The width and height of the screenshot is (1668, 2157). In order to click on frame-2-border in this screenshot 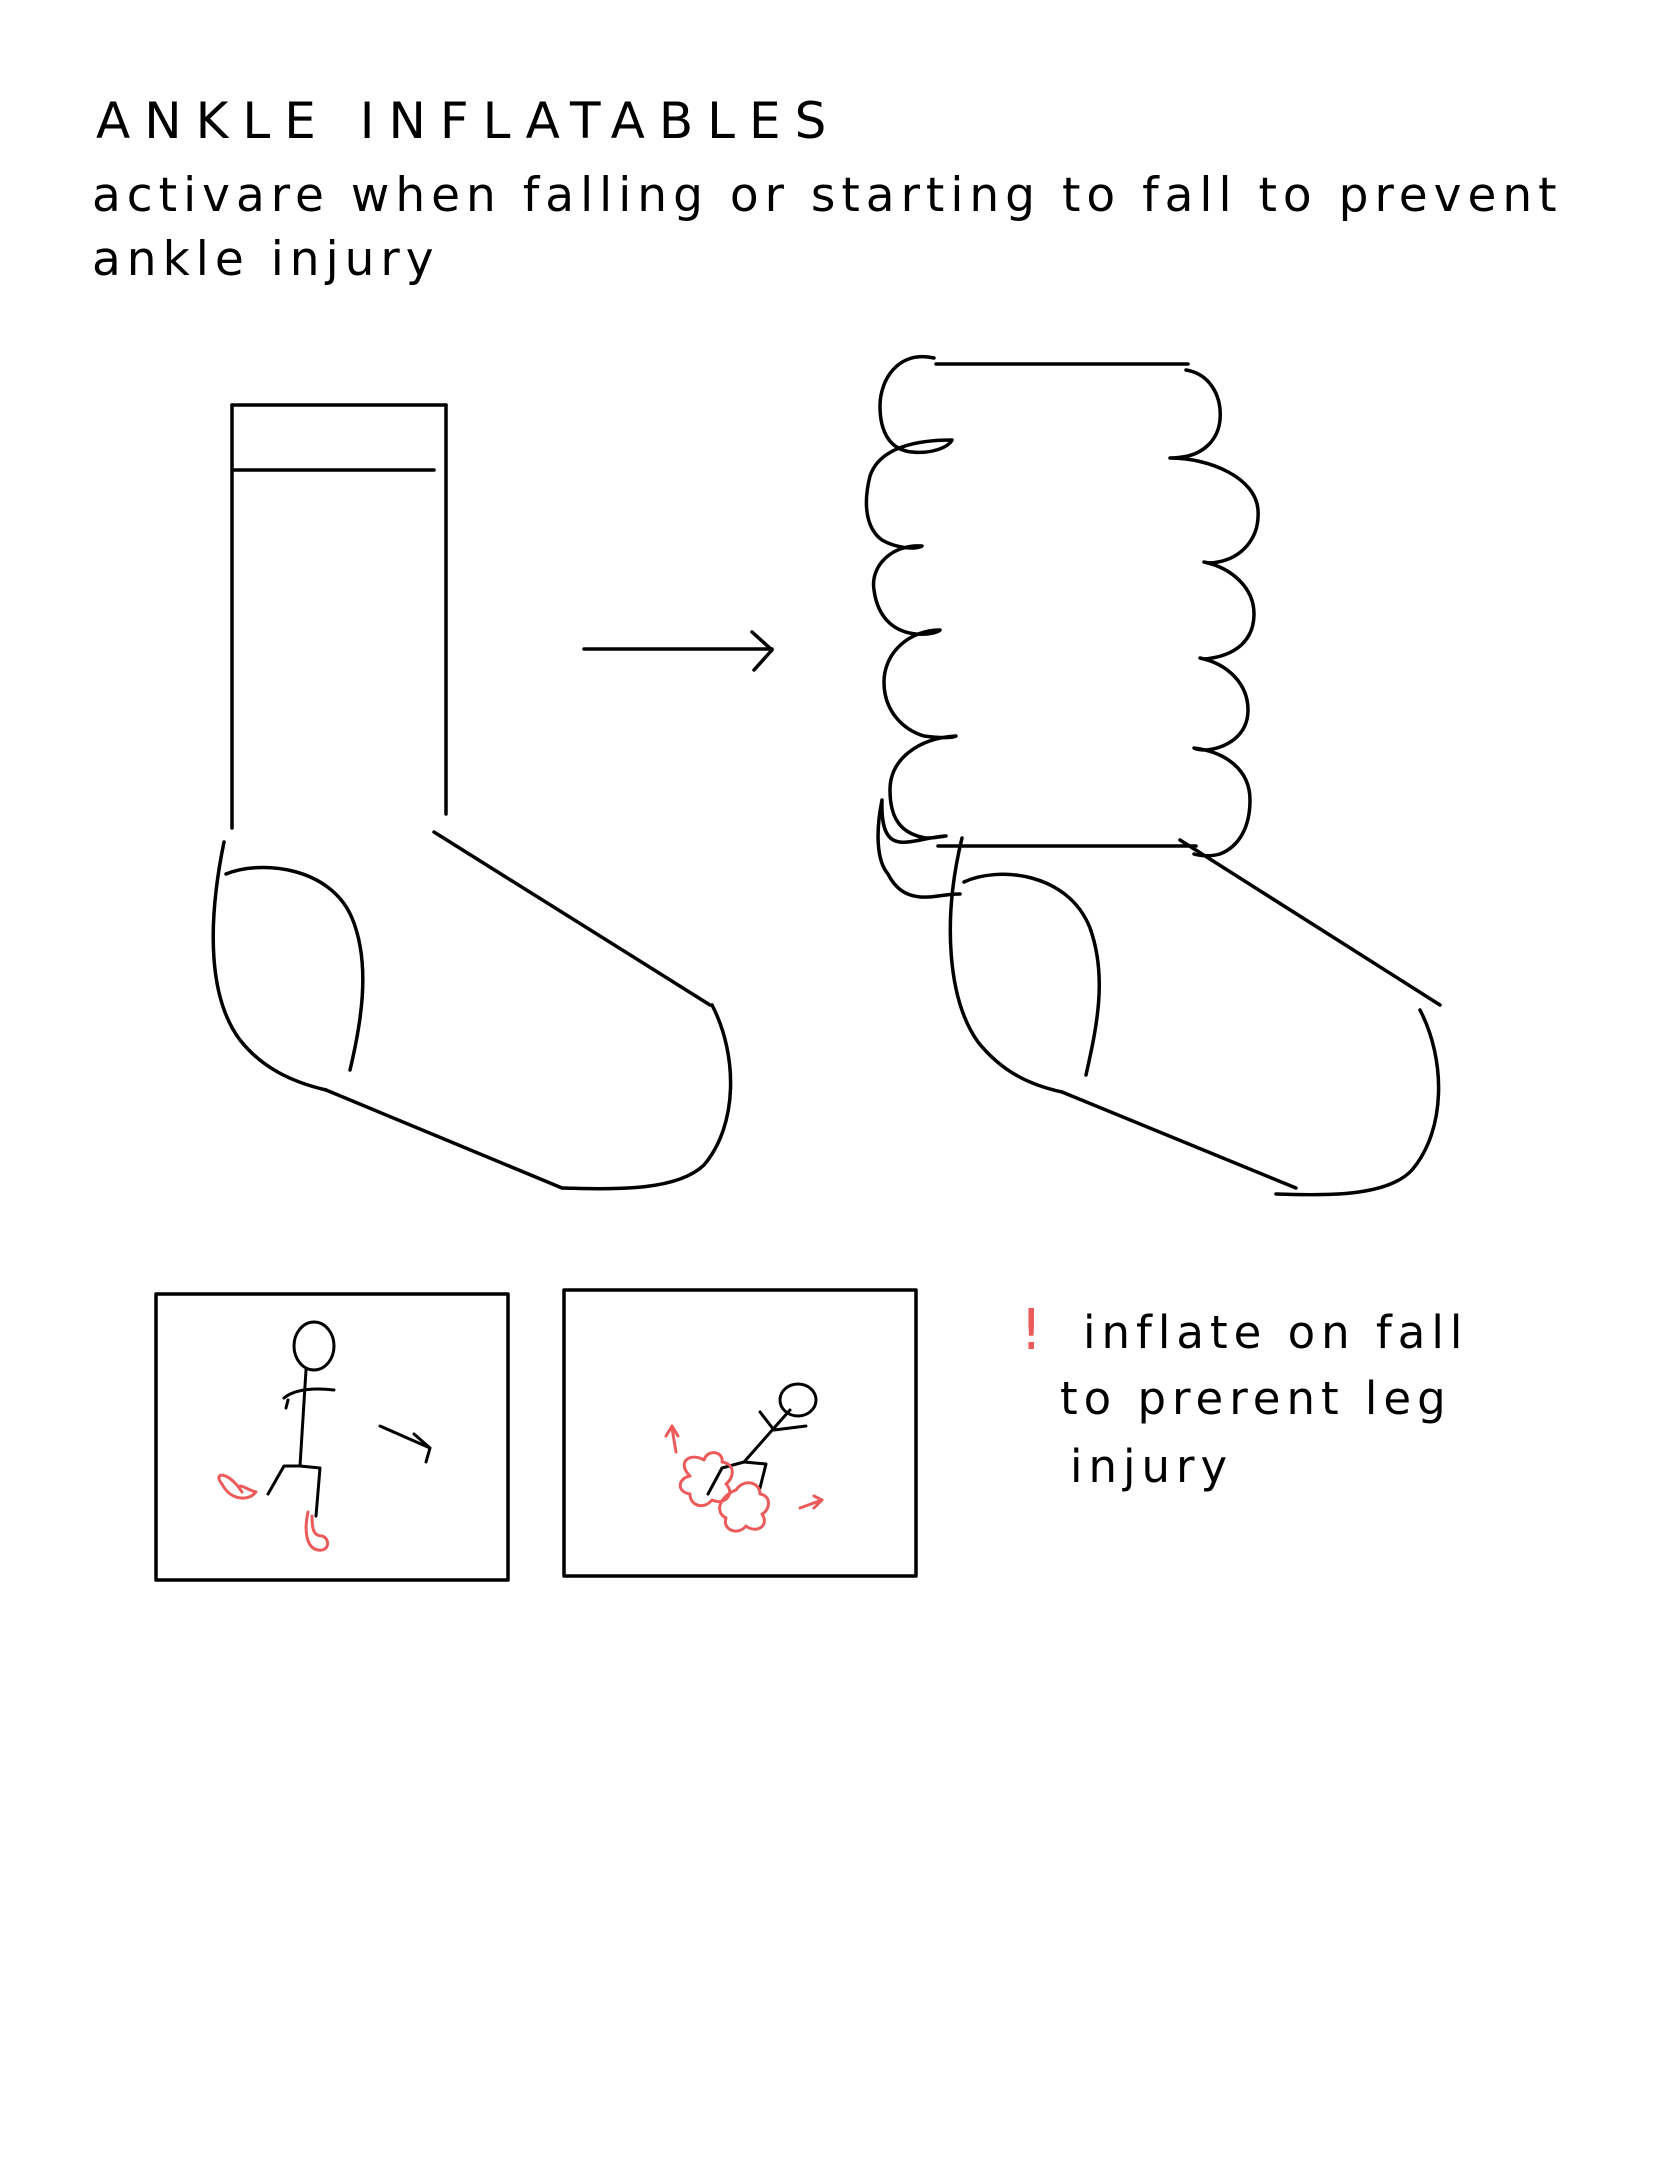, I will do `click(740, 1433)`.